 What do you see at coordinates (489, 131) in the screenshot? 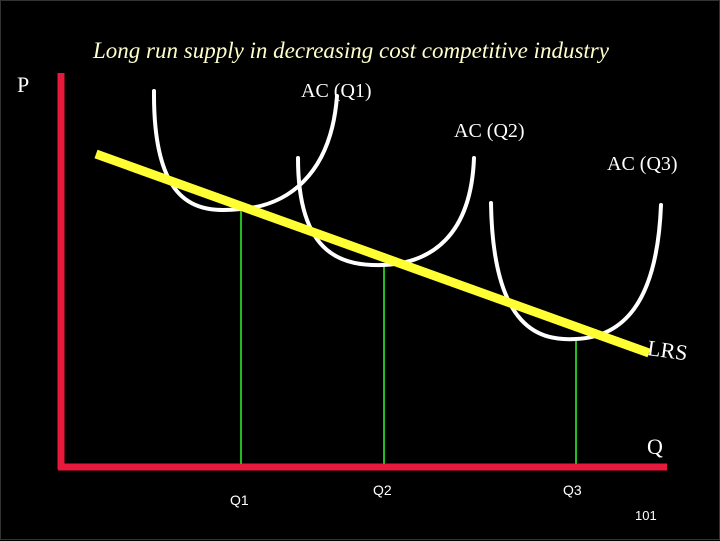
I see `ac-label-2: AC (Q2)` at bounding box center [489, 131].